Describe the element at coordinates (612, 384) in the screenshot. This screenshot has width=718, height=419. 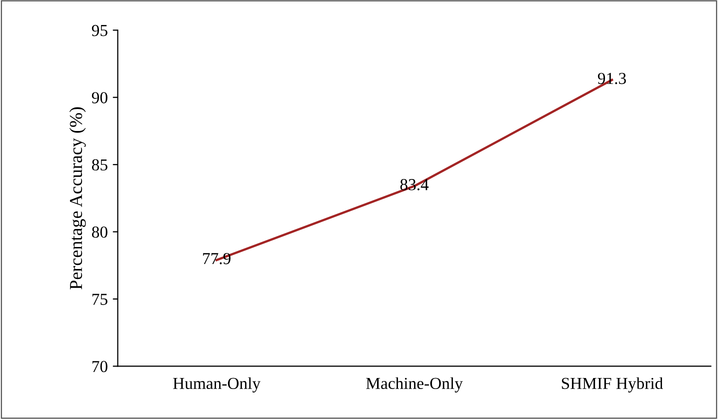
I see `x-tick-label: SHMIF Hybrid` at that location.